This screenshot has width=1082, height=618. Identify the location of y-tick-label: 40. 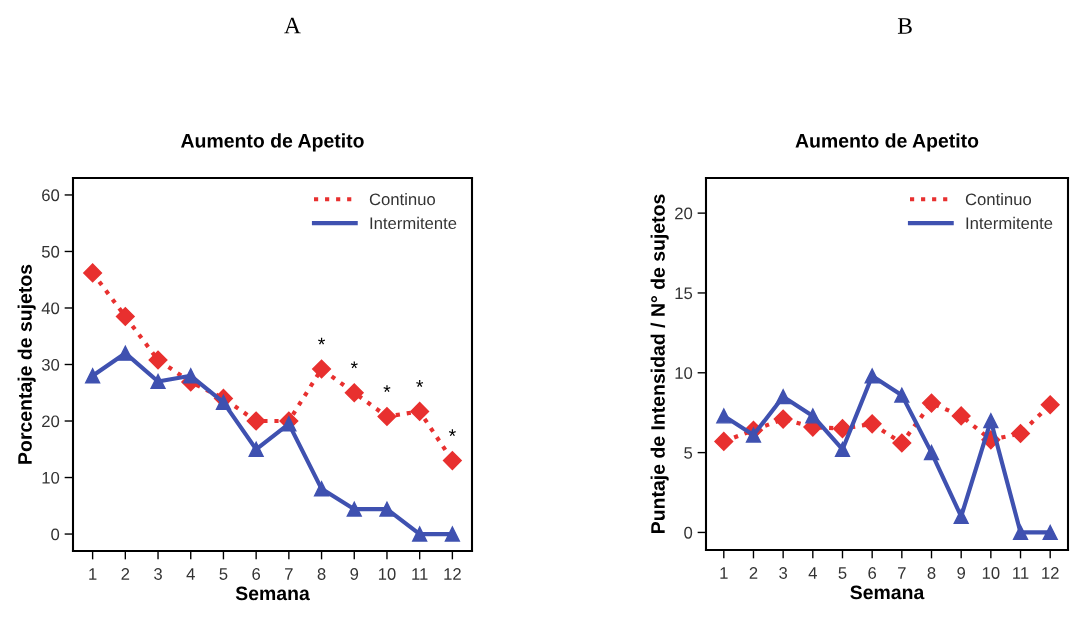
(50, 308).